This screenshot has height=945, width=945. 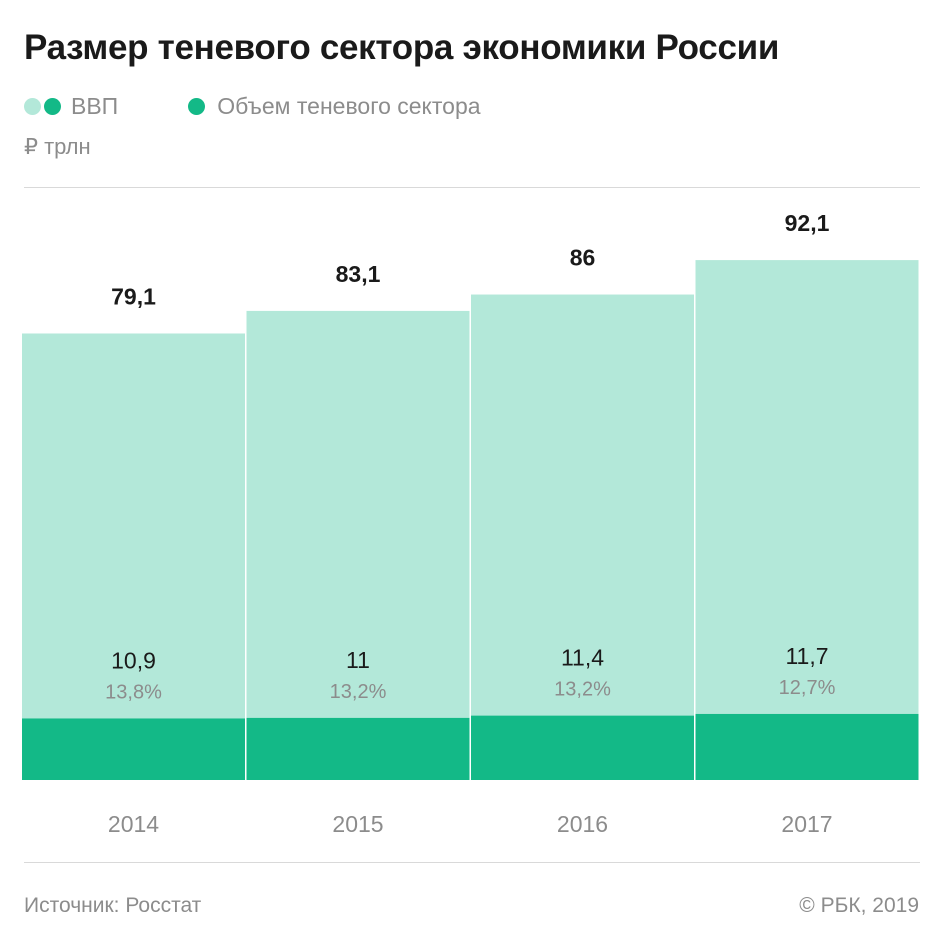 What do you see at coordinates (806, 824) in the screenshot?
I see `year-tick-label: 2017` at bounding box center [806, 824].